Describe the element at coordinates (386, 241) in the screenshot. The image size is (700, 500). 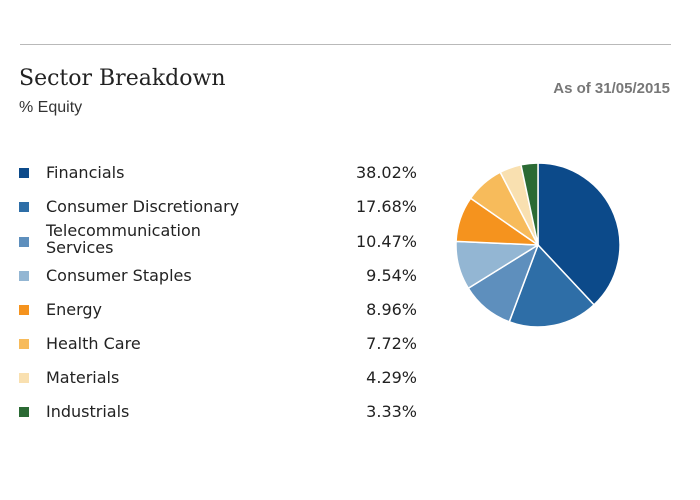
I see `legend-value: 10.47%` at that location.